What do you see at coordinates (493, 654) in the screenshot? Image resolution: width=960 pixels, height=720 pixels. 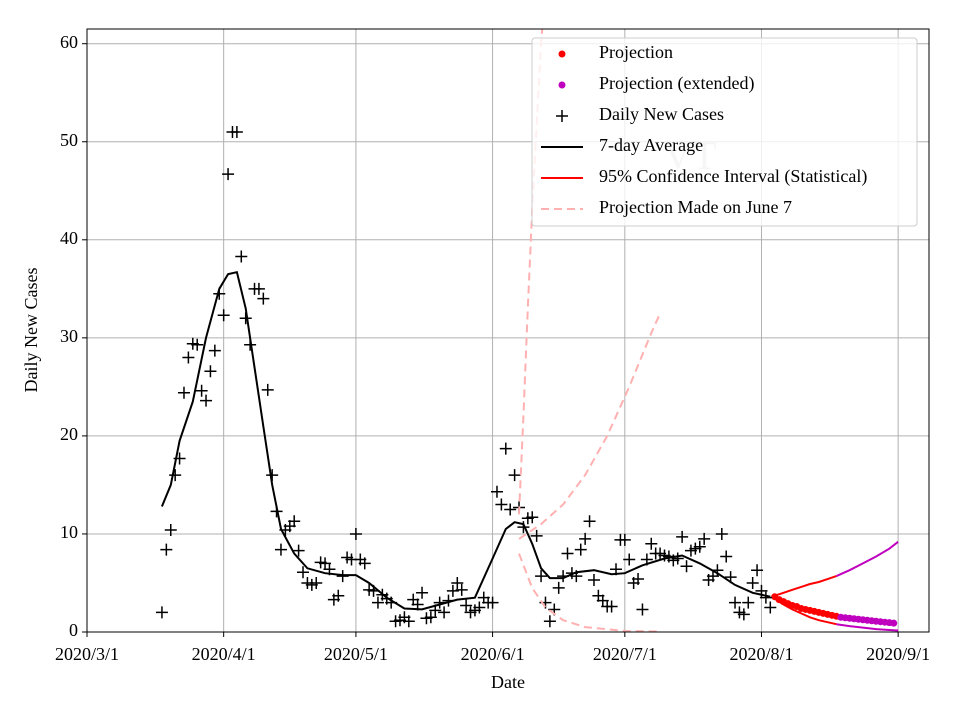 I see `x-tick-label: 2020/6/1` at bounding box center [493, 654].